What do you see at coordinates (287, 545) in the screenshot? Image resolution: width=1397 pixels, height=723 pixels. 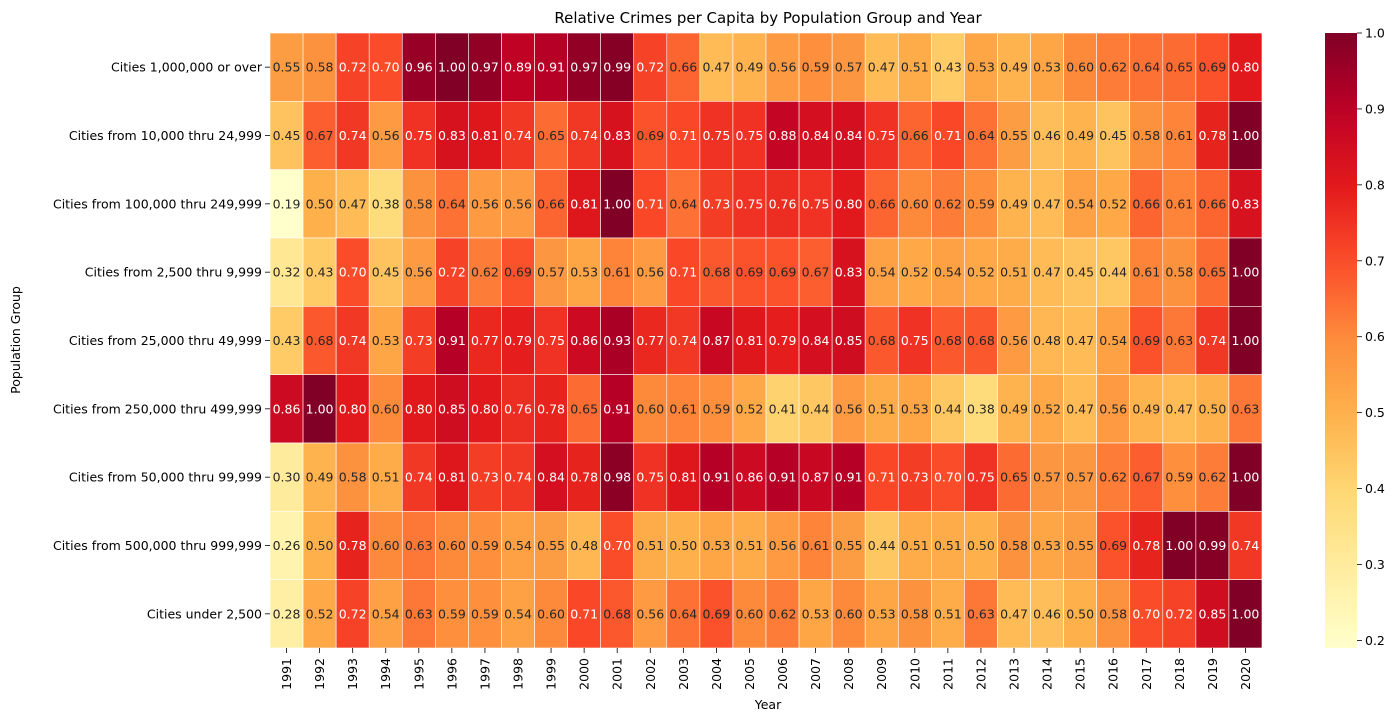 I see `cell-value-label: 0.26` at bounding box center [287, 545].